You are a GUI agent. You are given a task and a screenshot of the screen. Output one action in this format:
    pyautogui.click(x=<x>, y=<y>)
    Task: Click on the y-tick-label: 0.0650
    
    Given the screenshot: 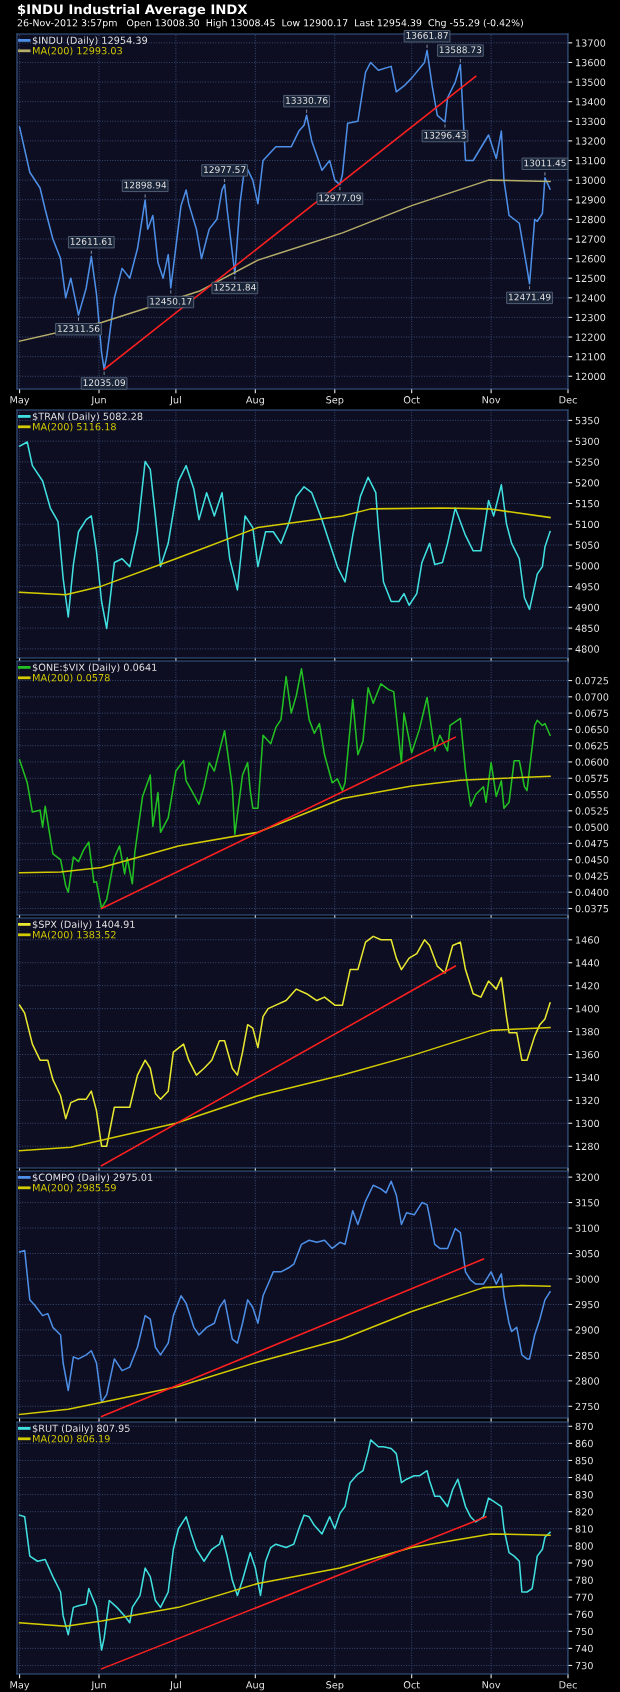 What is the action you would take?
    pyautogui.click(x=592, y=729)
    